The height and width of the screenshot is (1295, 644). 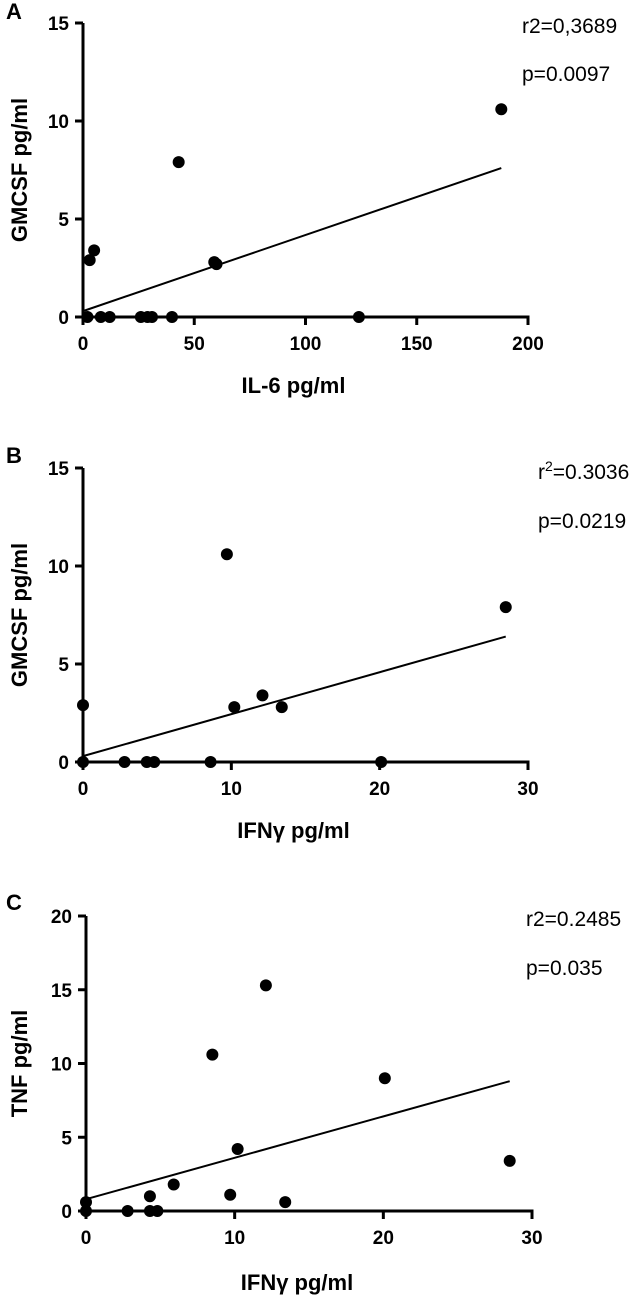 I want to click on y-tick-label: 20, so click(x=61, y=917).